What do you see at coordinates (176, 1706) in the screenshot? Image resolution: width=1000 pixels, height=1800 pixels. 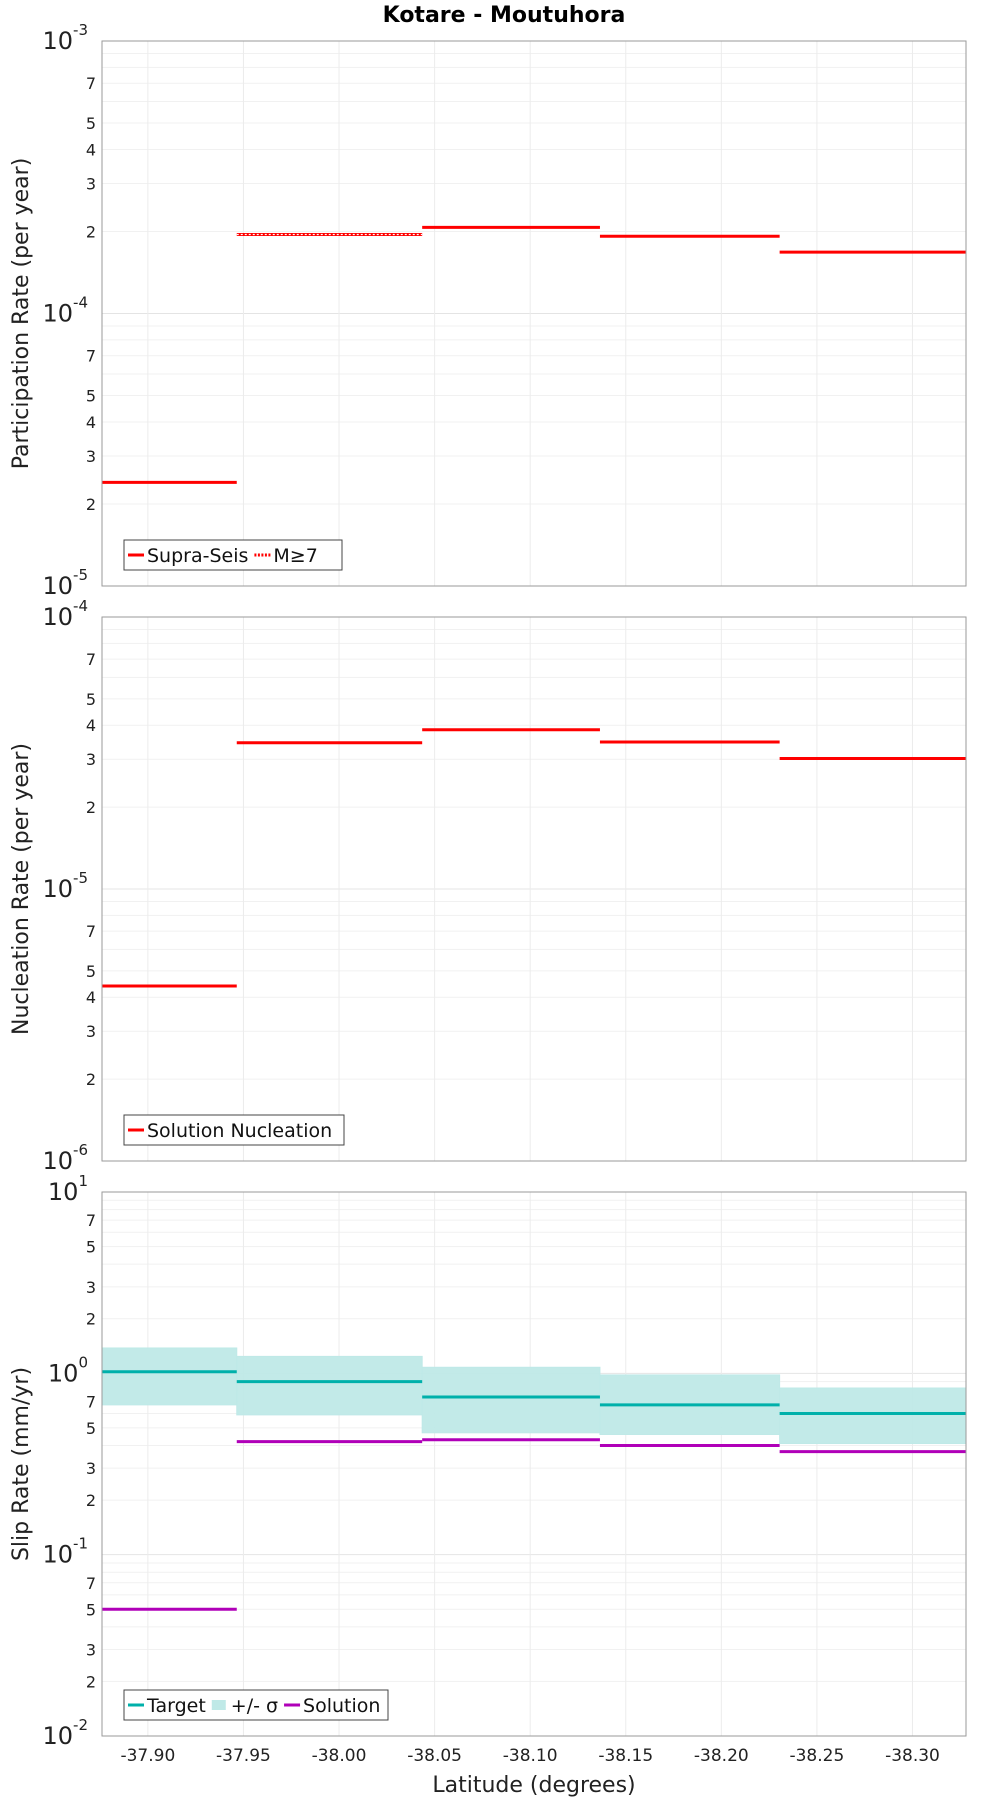 I see `legend-label: Target` at bounding box center [176, 1706].